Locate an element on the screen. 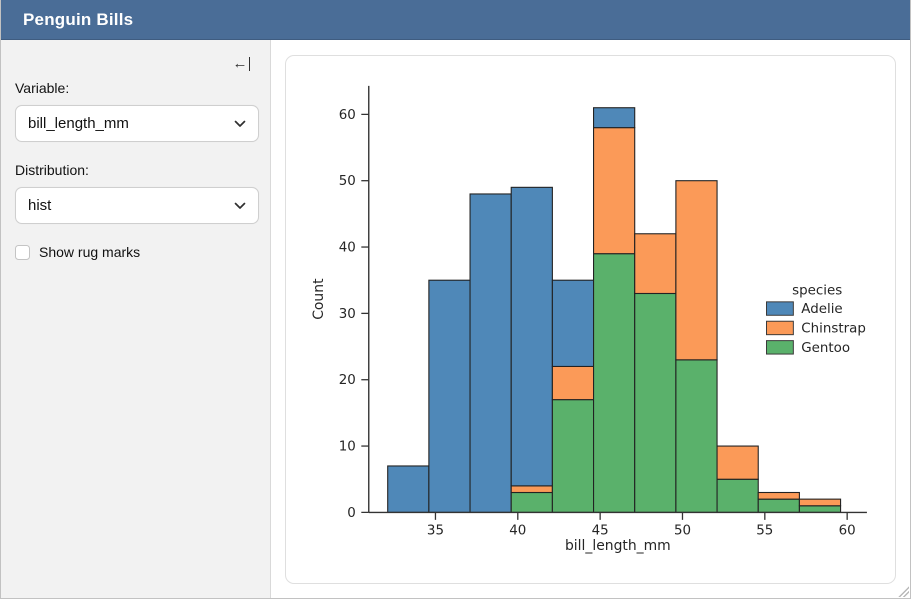  x-tick-label: 40 is located at coordinates (517, 530).